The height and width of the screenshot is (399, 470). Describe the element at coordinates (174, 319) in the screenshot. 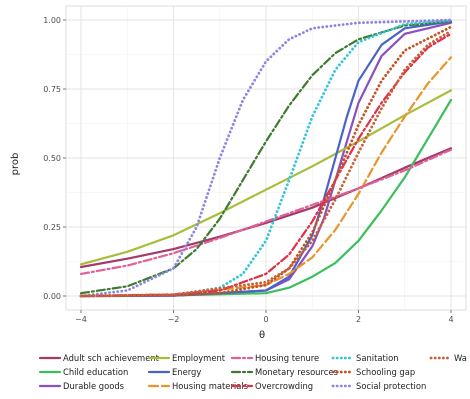

I see `x-tick-label: −2` at that location.